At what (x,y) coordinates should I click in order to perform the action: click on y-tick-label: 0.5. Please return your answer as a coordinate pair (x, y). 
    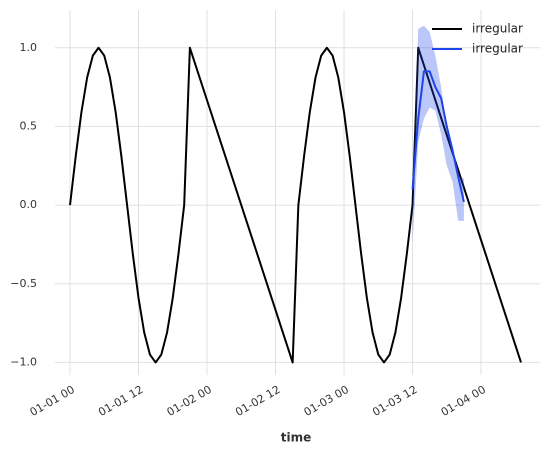
    Looking at the image, I should click on (29, 125).